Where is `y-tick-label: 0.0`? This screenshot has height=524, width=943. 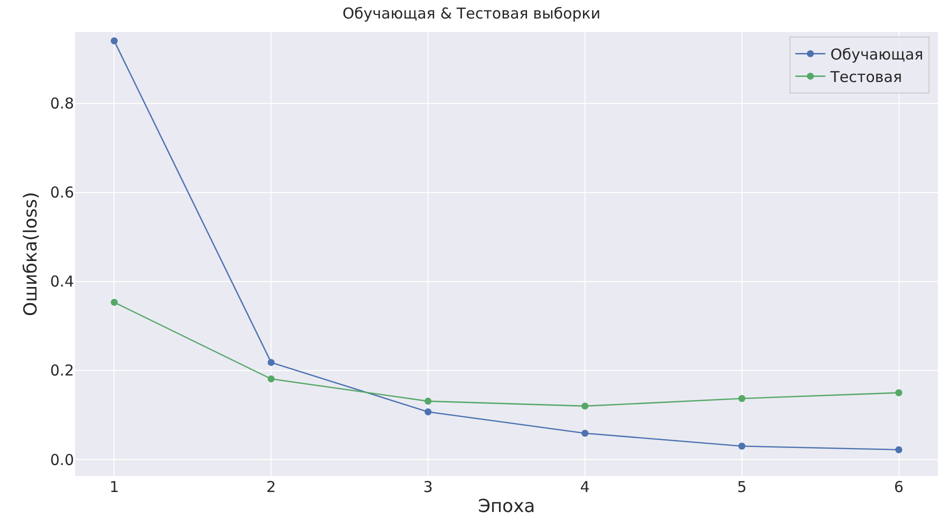
y-tick-label: 0.0 is located at coordinates (62, 459).